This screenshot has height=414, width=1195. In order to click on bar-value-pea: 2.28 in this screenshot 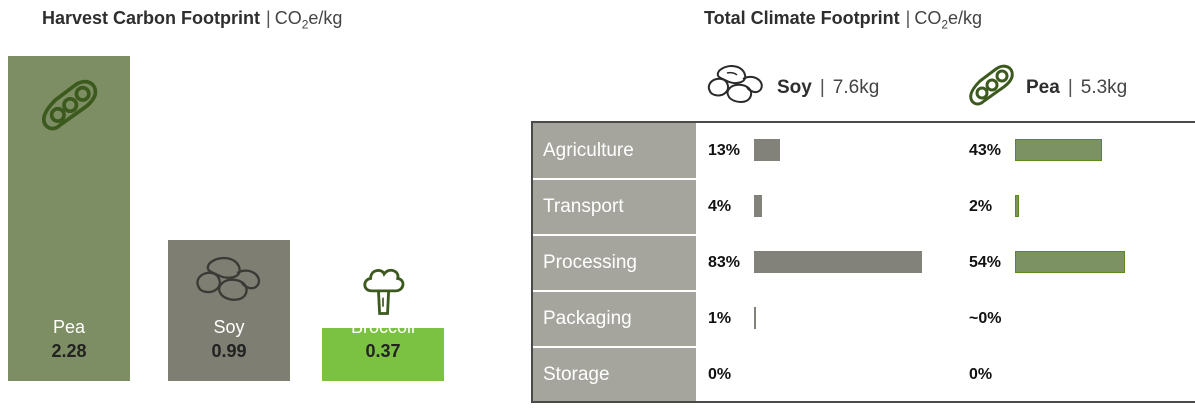, I will do `click(69, 351)`.